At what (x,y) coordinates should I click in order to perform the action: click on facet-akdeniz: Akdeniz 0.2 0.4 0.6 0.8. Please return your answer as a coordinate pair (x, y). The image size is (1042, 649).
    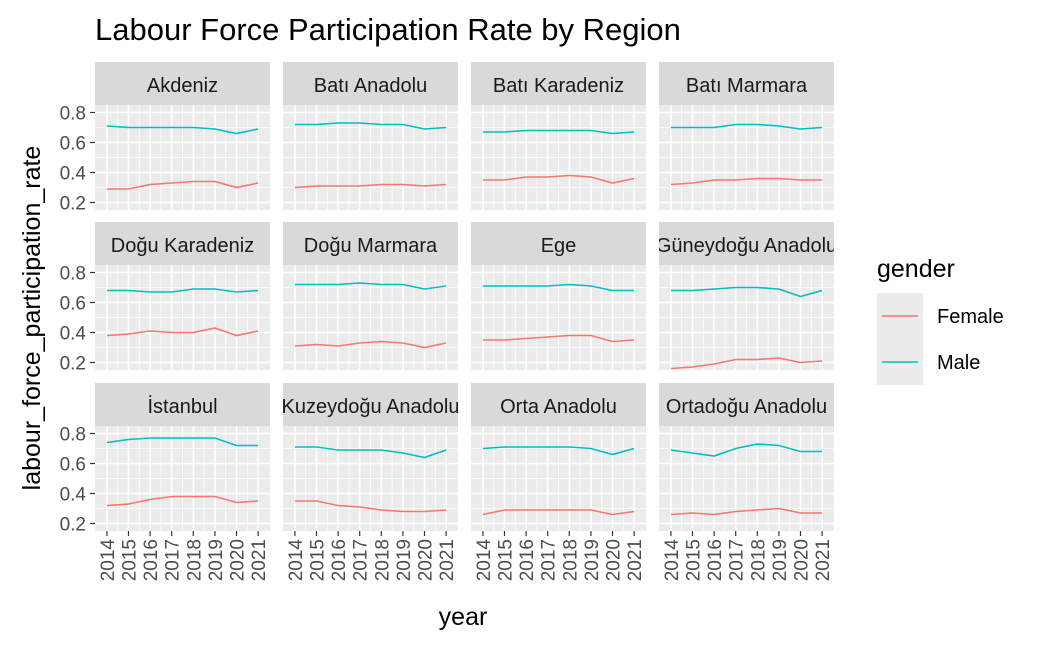
    Looking at the image, I should click on (165, 138).